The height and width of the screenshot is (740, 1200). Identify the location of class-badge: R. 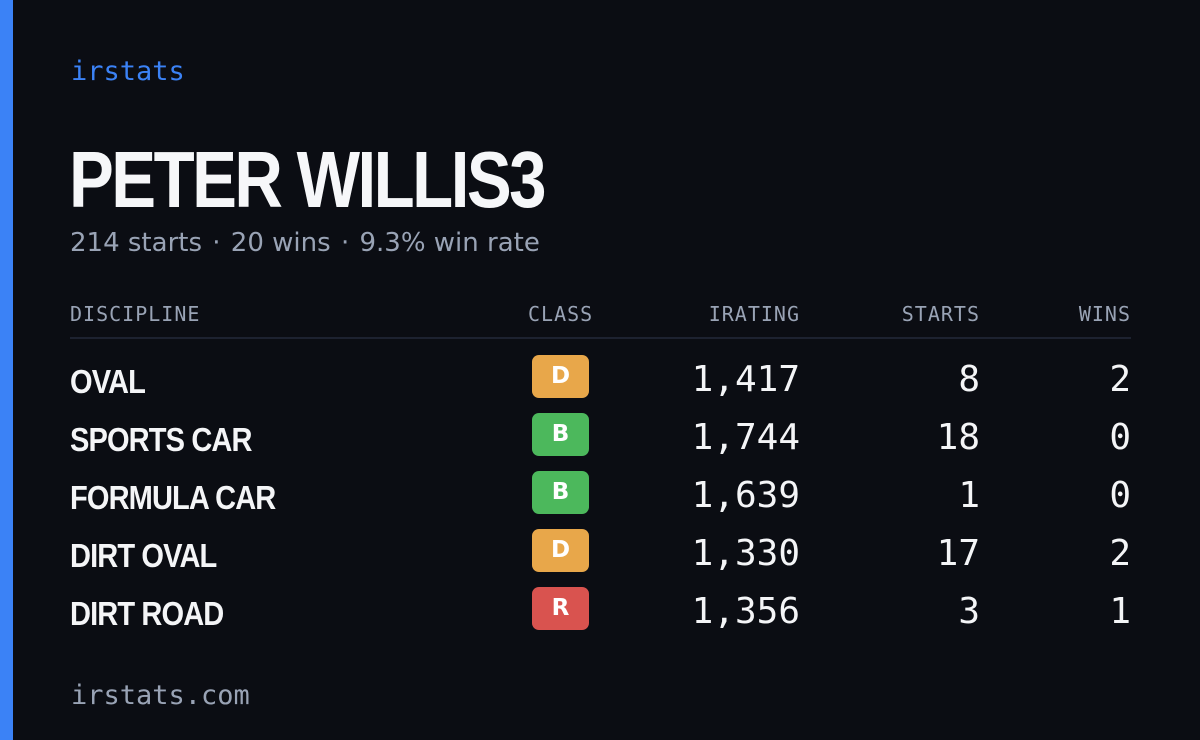
(560, 608).